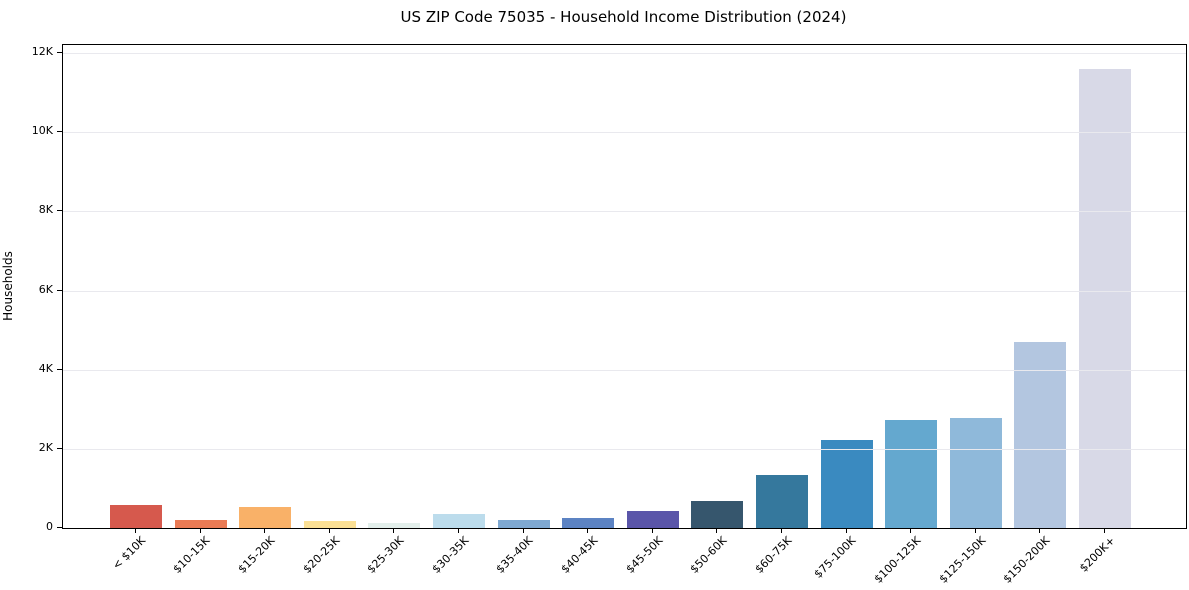 This screenshot has width=1189, height=590. Describe the element at coordinates (256, 555) in the screenshot. I see `x-tick-label: $15-20K` at that location.